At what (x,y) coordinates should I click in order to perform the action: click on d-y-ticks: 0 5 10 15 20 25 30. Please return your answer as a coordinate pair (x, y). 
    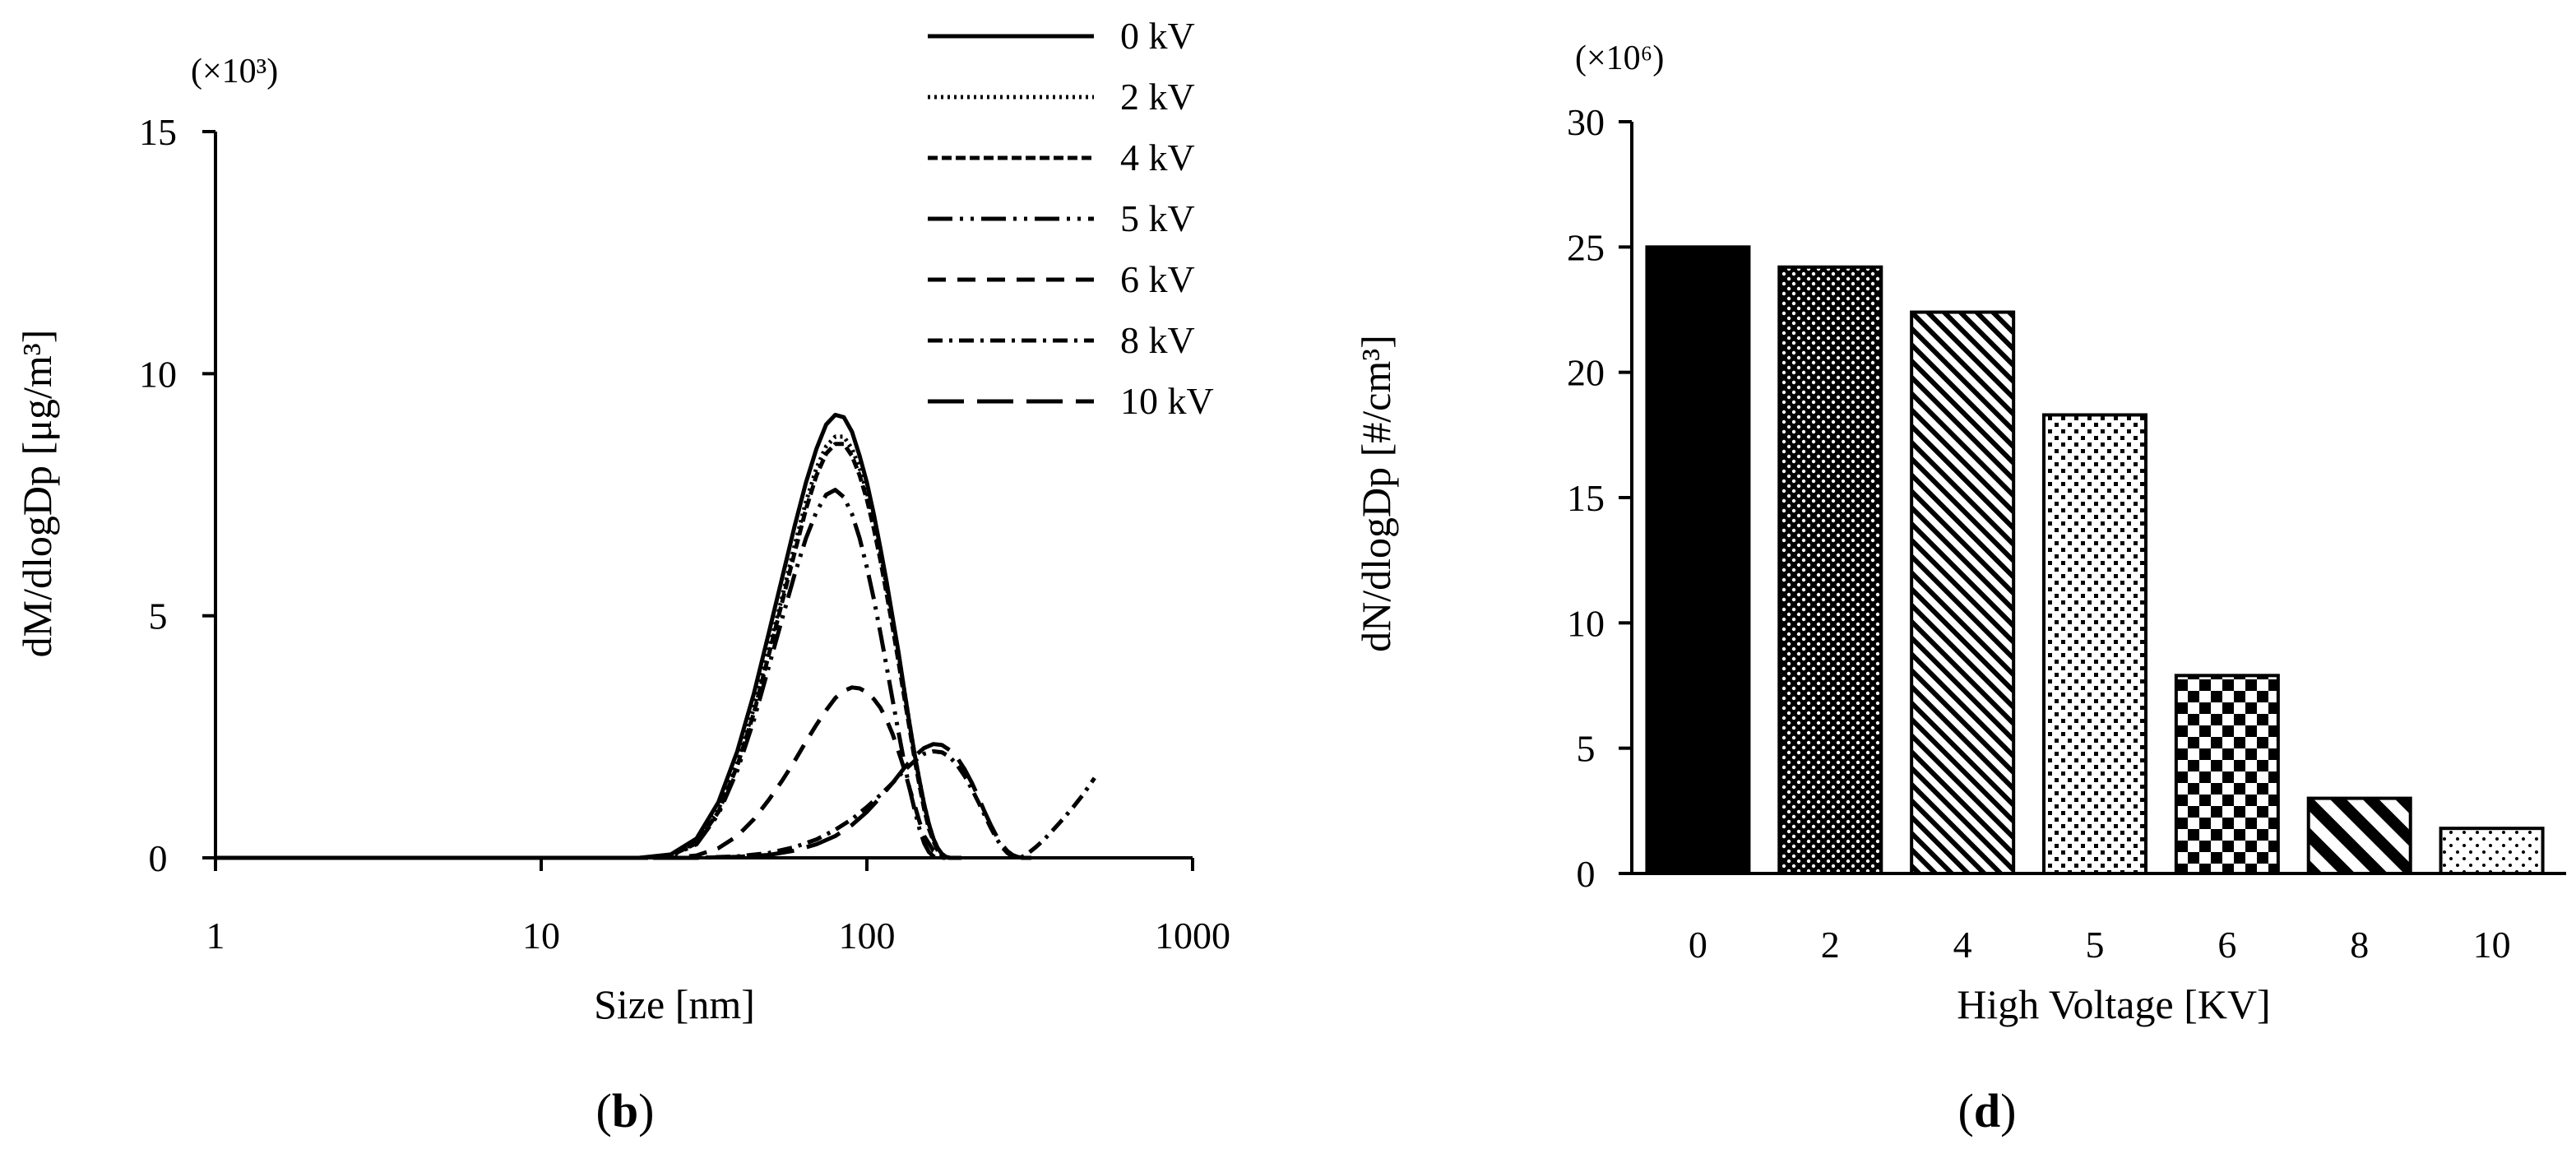
    Looking at the image, I should click on (1599, 498).